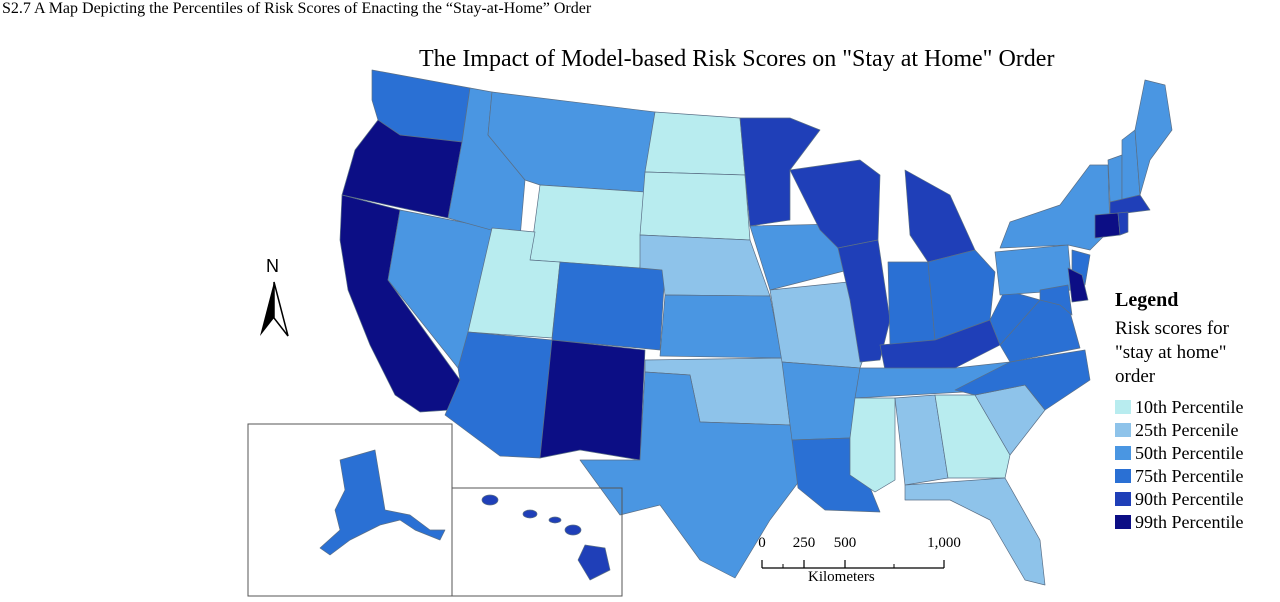  What do you see at coordinates (1187, 429) in the screenshot?
I see `legend-label: 25th Percenile` at bounding box center [1187, 429].